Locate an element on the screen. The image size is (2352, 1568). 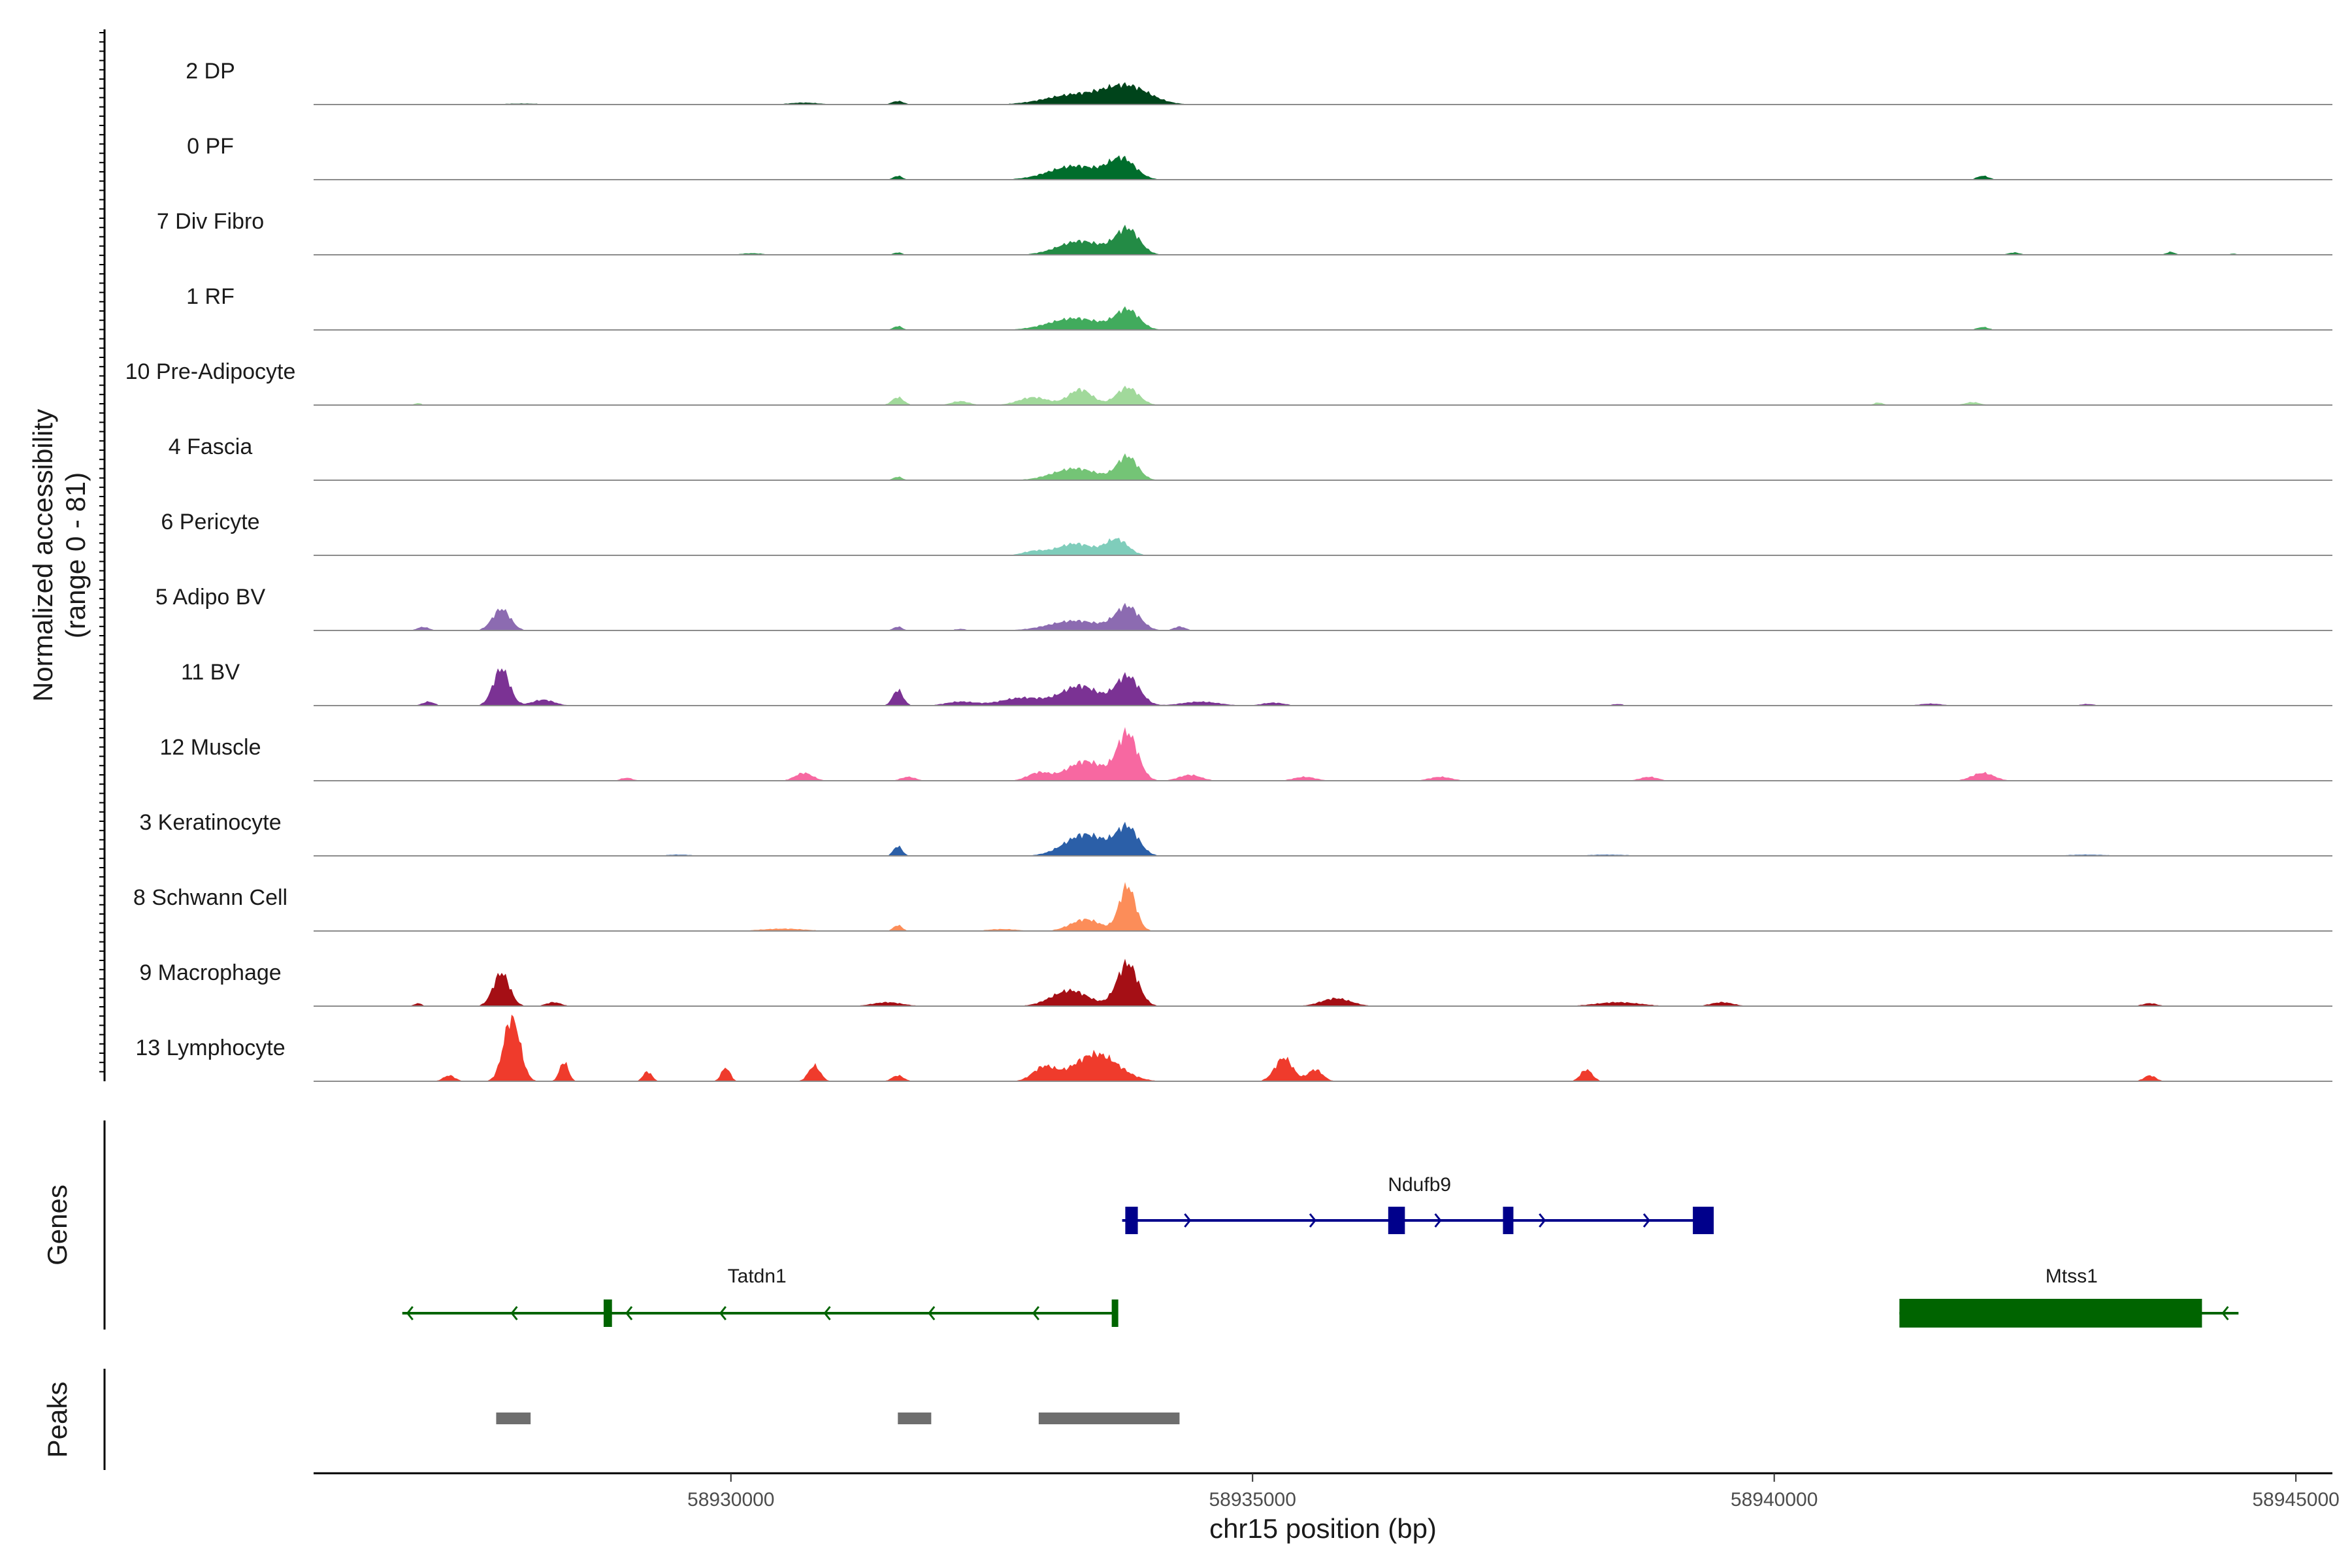
track-11-bv: 11 BV is located at coordinates (1256, 683).